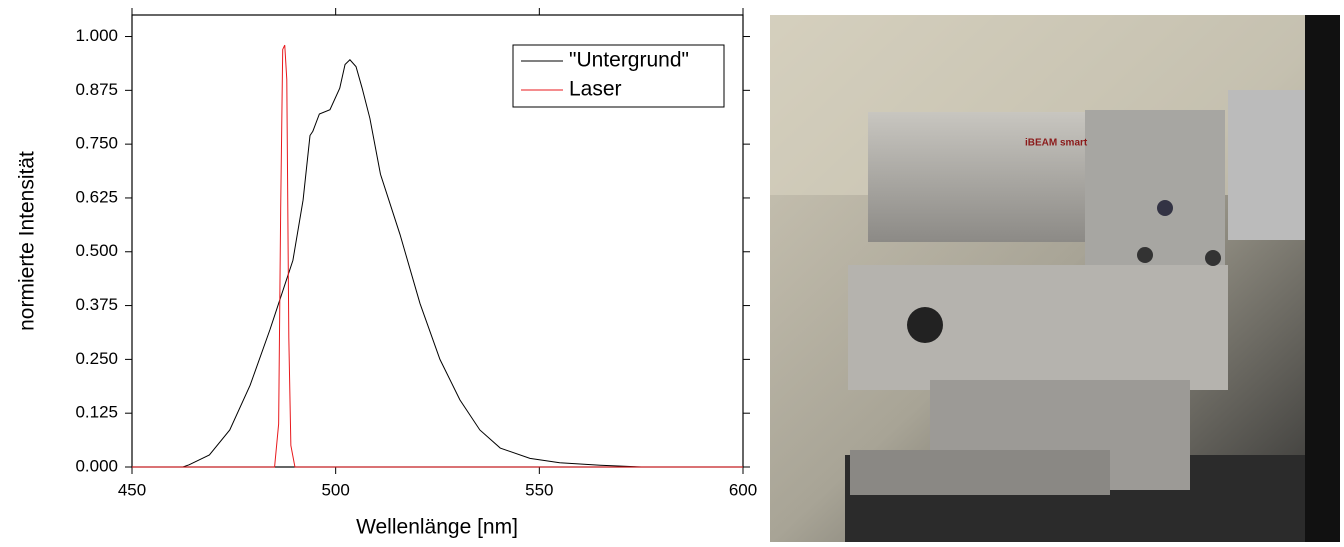 The width and height of the screenshot is (1344, 547). I want to click on y-tick-label: 1.000, so click(96, 35).